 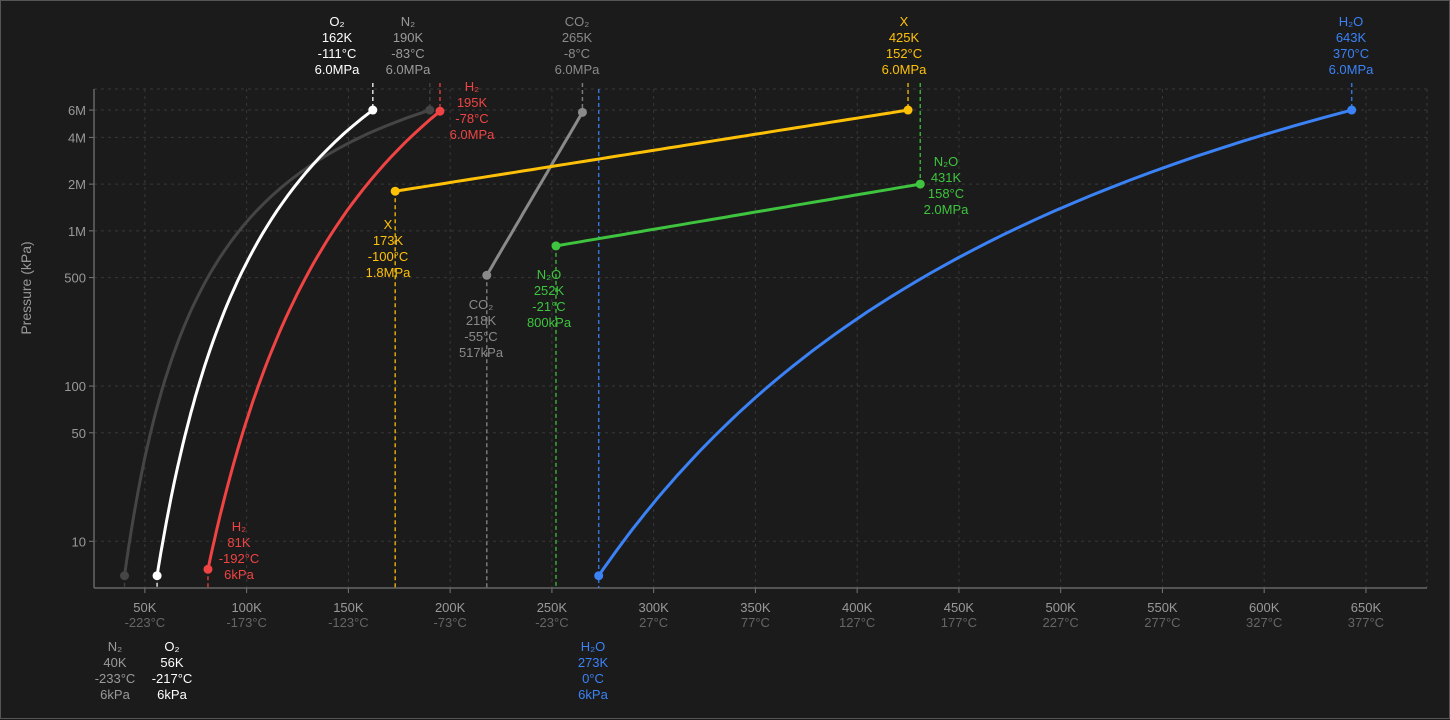 I want to click on x-tick-celsius: -123°C, so click(x=348, y=622).